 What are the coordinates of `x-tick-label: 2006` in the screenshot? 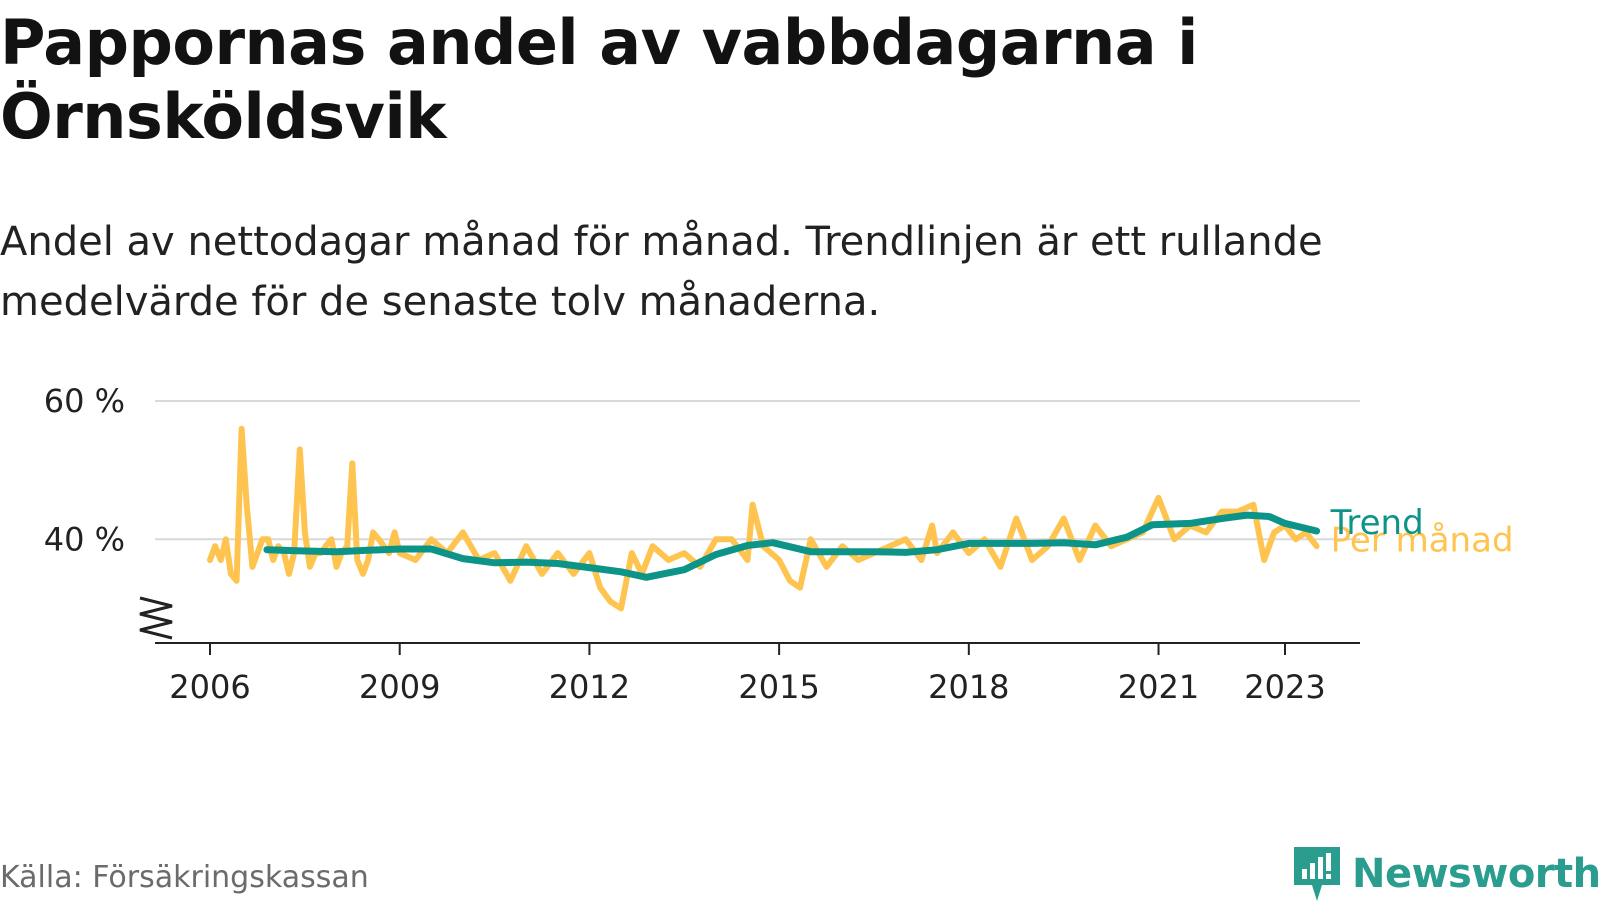 It's located at (209, 687).